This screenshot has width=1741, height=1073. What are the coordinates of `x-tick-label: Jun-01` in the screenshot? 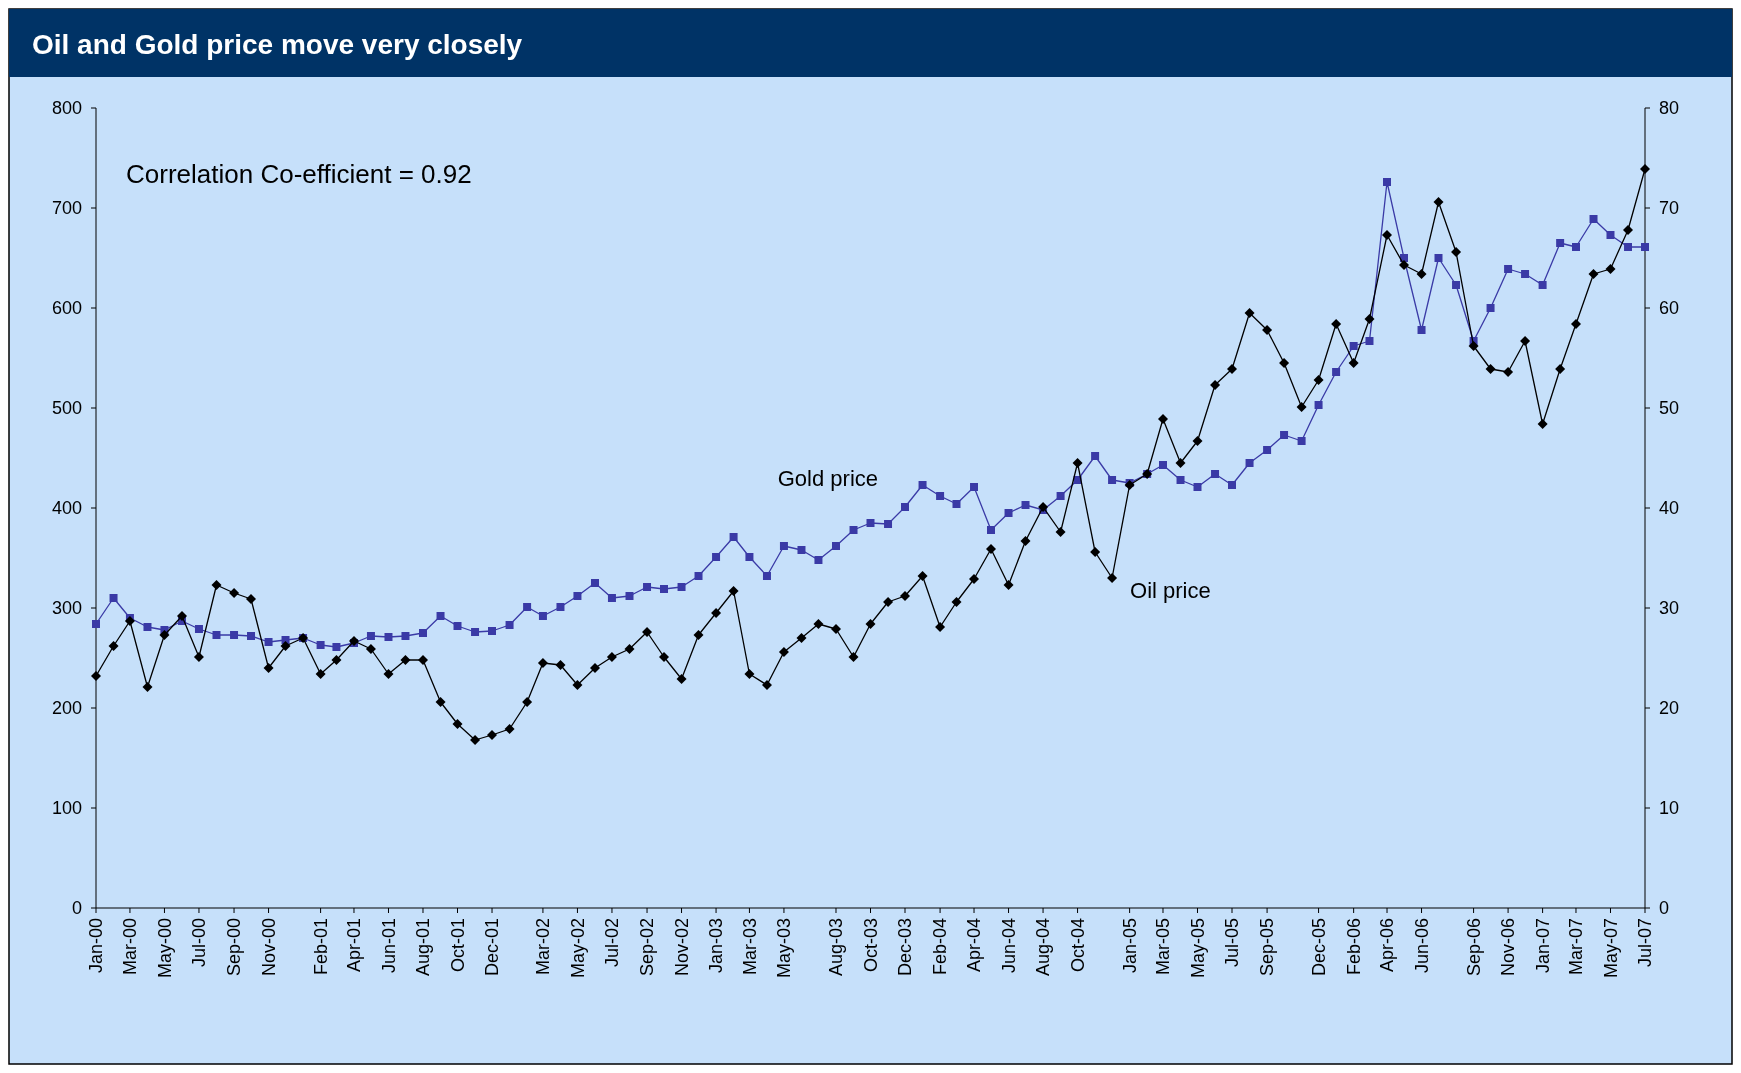 It's located at (388, 946).